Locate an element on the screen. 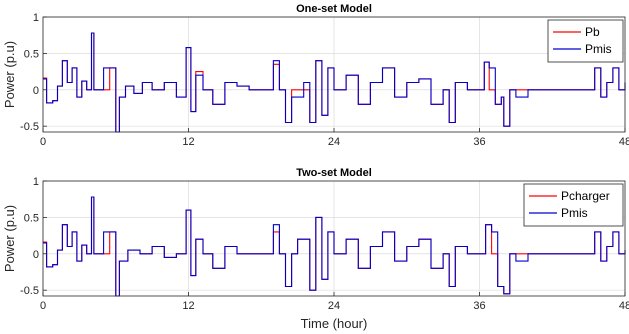 The width and height of the screenshot is (629, 334). legend-label-pb: Pb is located at coordinates (592, 32).